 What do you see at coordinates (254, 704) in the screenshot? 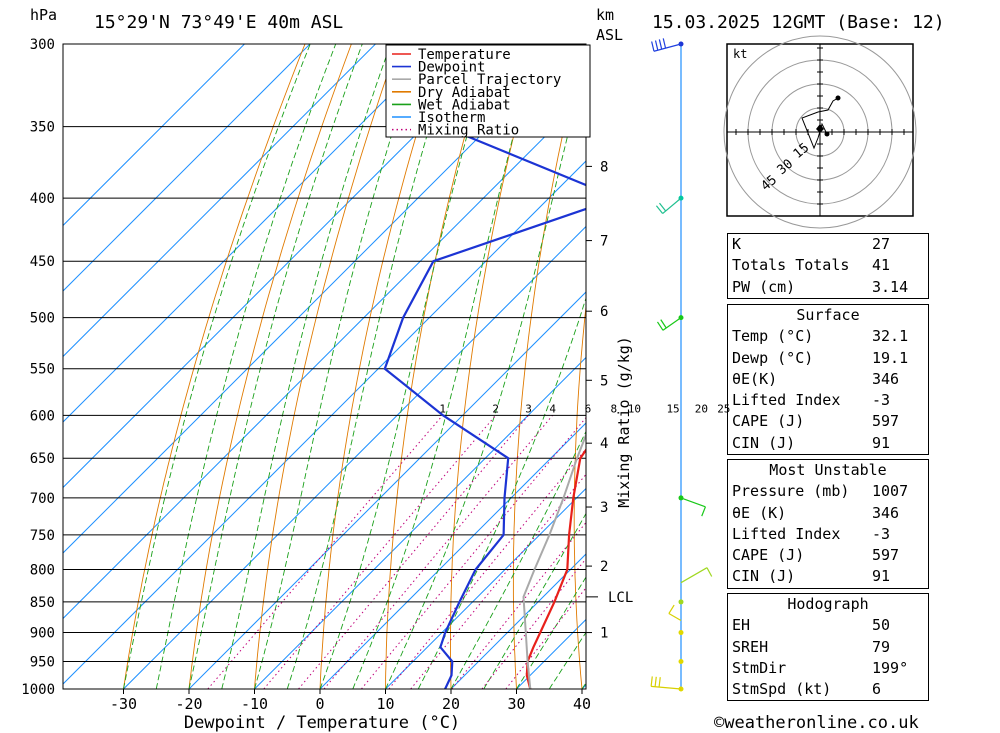
I see `temperature-tick-label: -10` at bounding box center [254, 704].